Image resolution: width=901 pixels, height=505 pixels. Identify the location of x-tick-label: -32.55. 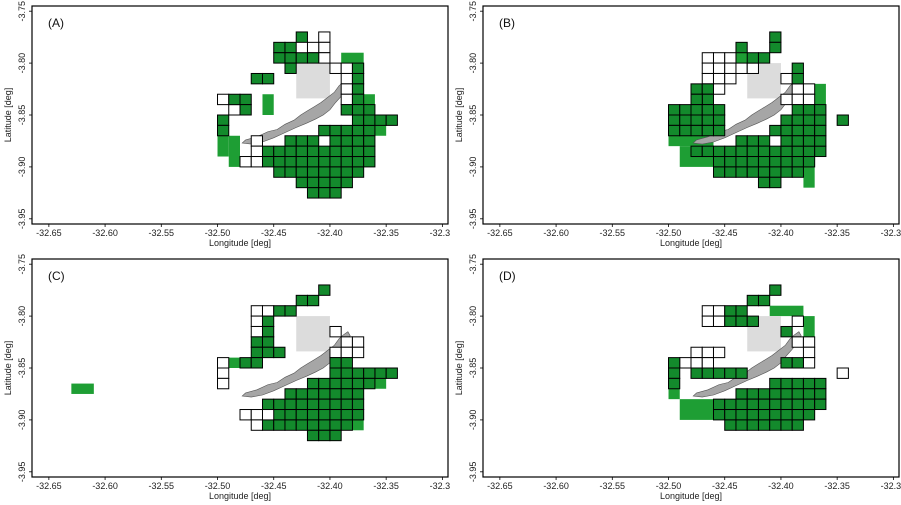
(162, 233).